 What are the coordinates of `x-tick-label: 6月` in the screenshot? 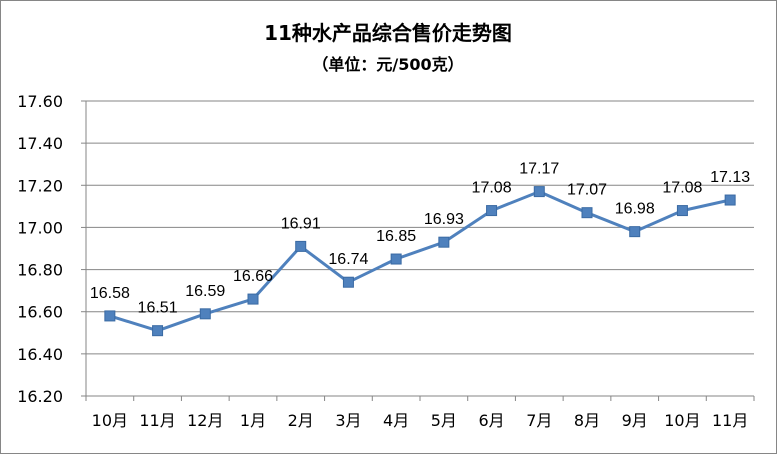 It's located at (491, 420).